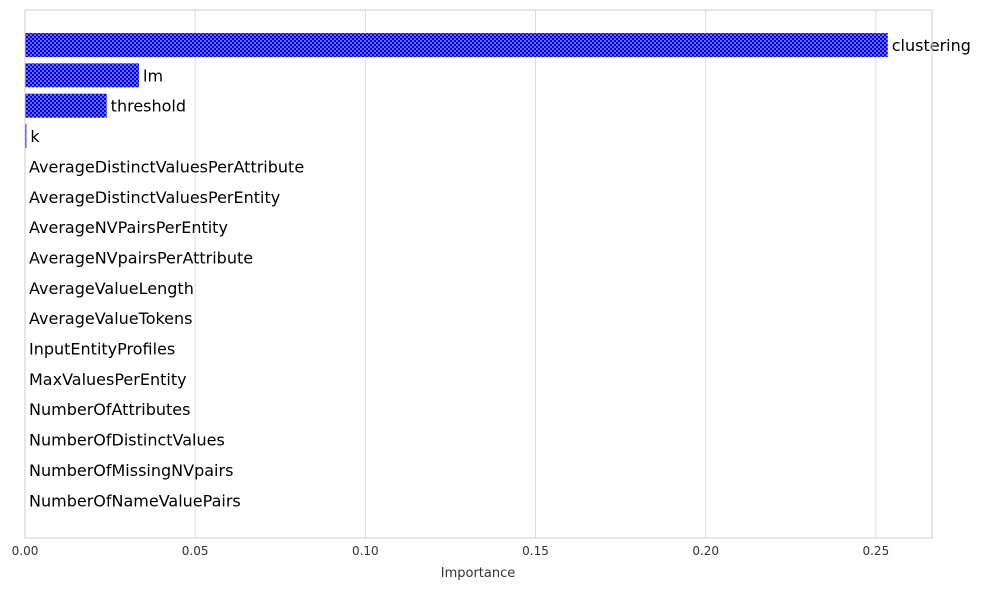 This screenshot has width=984, height=590. Describe the element at coordinates (111, 288) in the screenshot. I see `bar-label: AverageValueLength` at that location.